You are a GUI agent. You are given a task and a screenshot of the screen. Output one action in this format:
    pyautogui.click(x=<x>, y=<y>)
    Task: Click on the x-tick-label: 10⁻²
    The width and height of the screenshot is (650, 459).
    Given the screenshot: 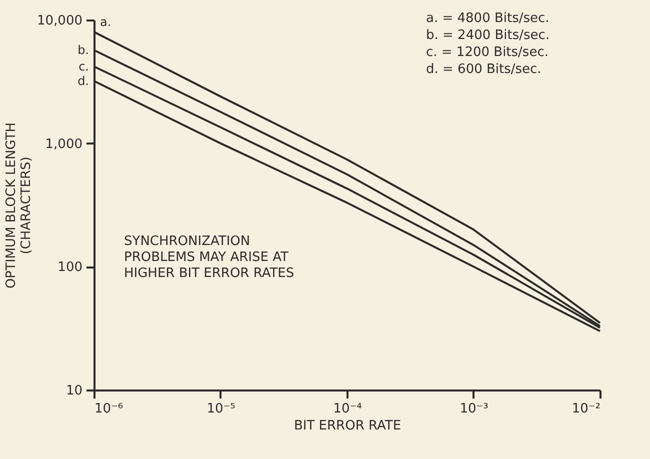 What is the action you would take?
    pyautogui.click(x=586, y=409)
    